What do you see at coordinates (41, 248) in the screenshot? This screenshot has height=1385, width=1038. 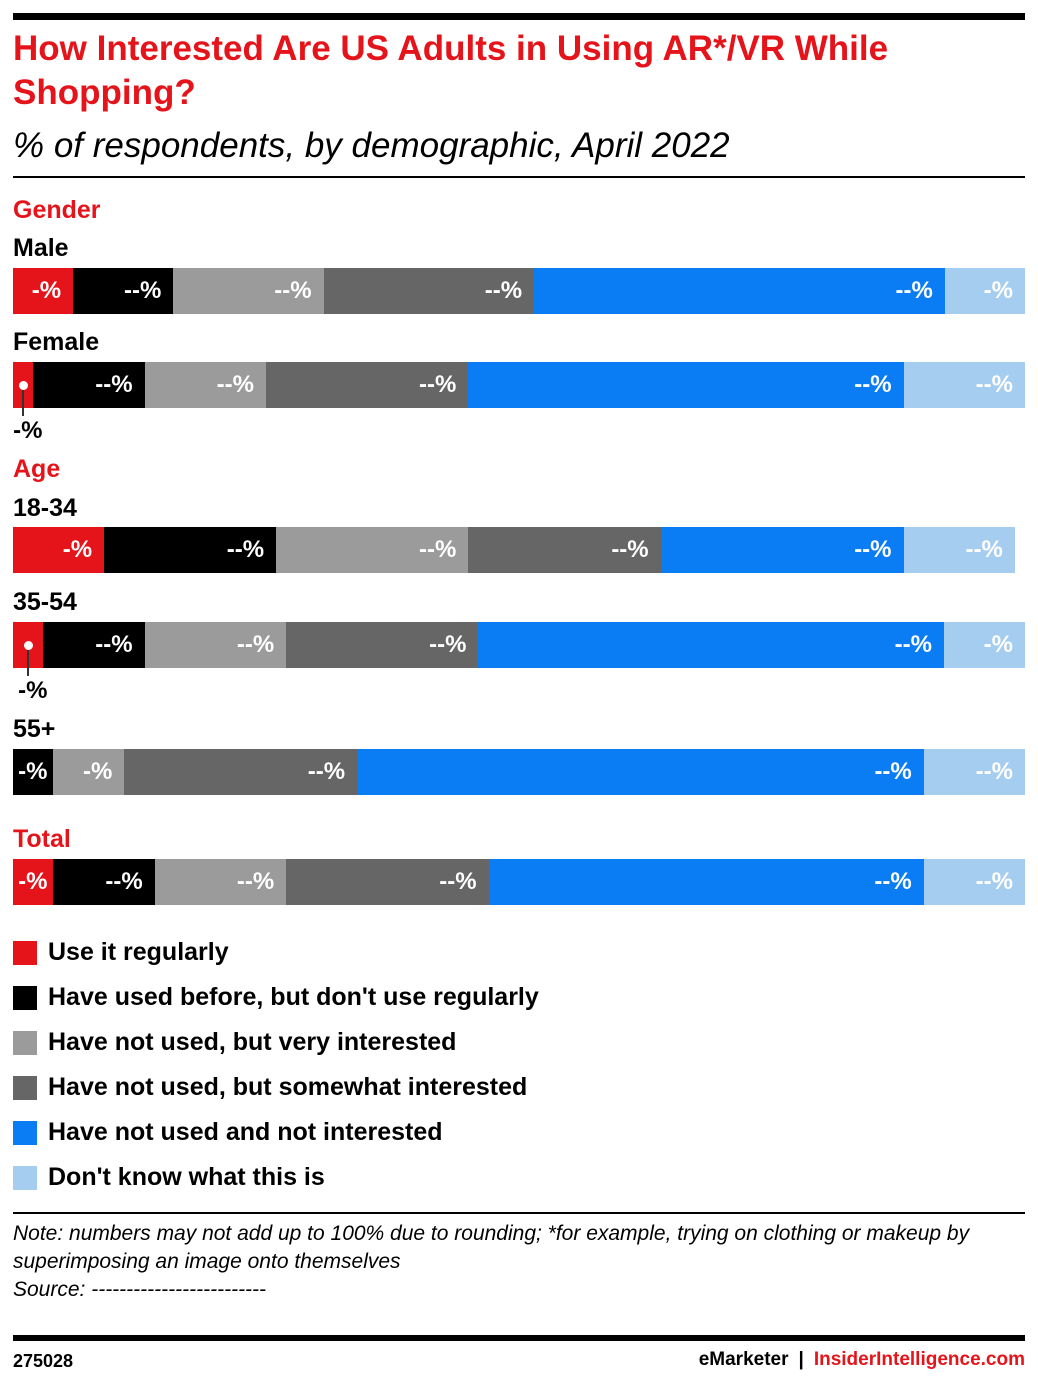 I see `row-label-male: Male` at bounding box center [41, 248].